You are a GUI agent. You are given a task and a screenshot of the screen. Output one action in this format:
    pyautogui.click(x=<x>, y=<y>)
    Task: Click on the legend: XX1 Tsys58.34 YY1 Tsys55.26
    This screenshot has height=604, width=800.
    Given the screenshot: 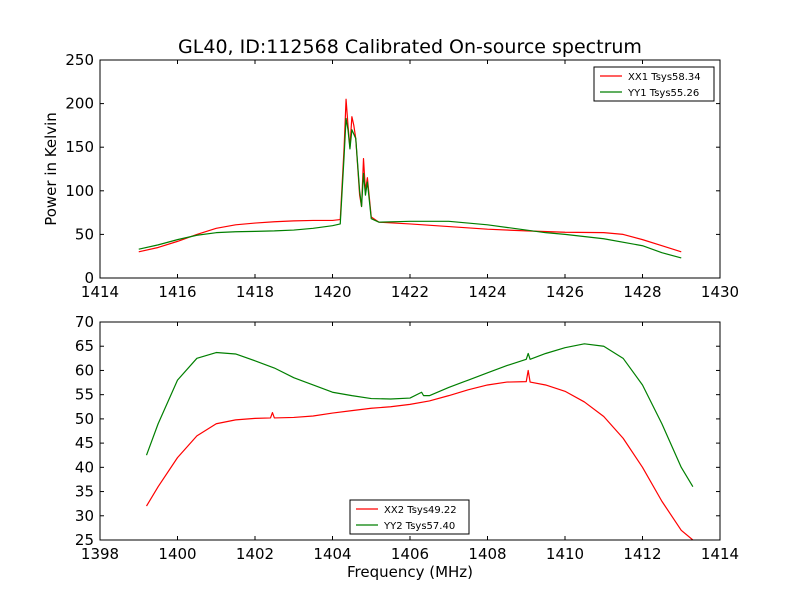 What is the action you would take?
    pyautogui.click(x=654, y=84)
    